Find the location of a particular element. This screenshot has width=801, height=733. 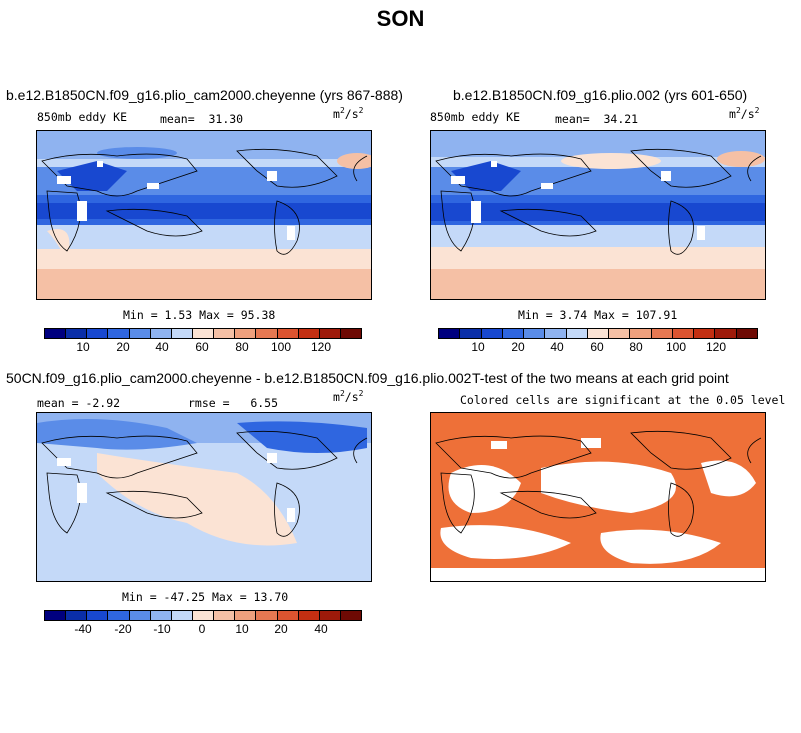

panel-2-colorbar is located at coordinates (598, 333).